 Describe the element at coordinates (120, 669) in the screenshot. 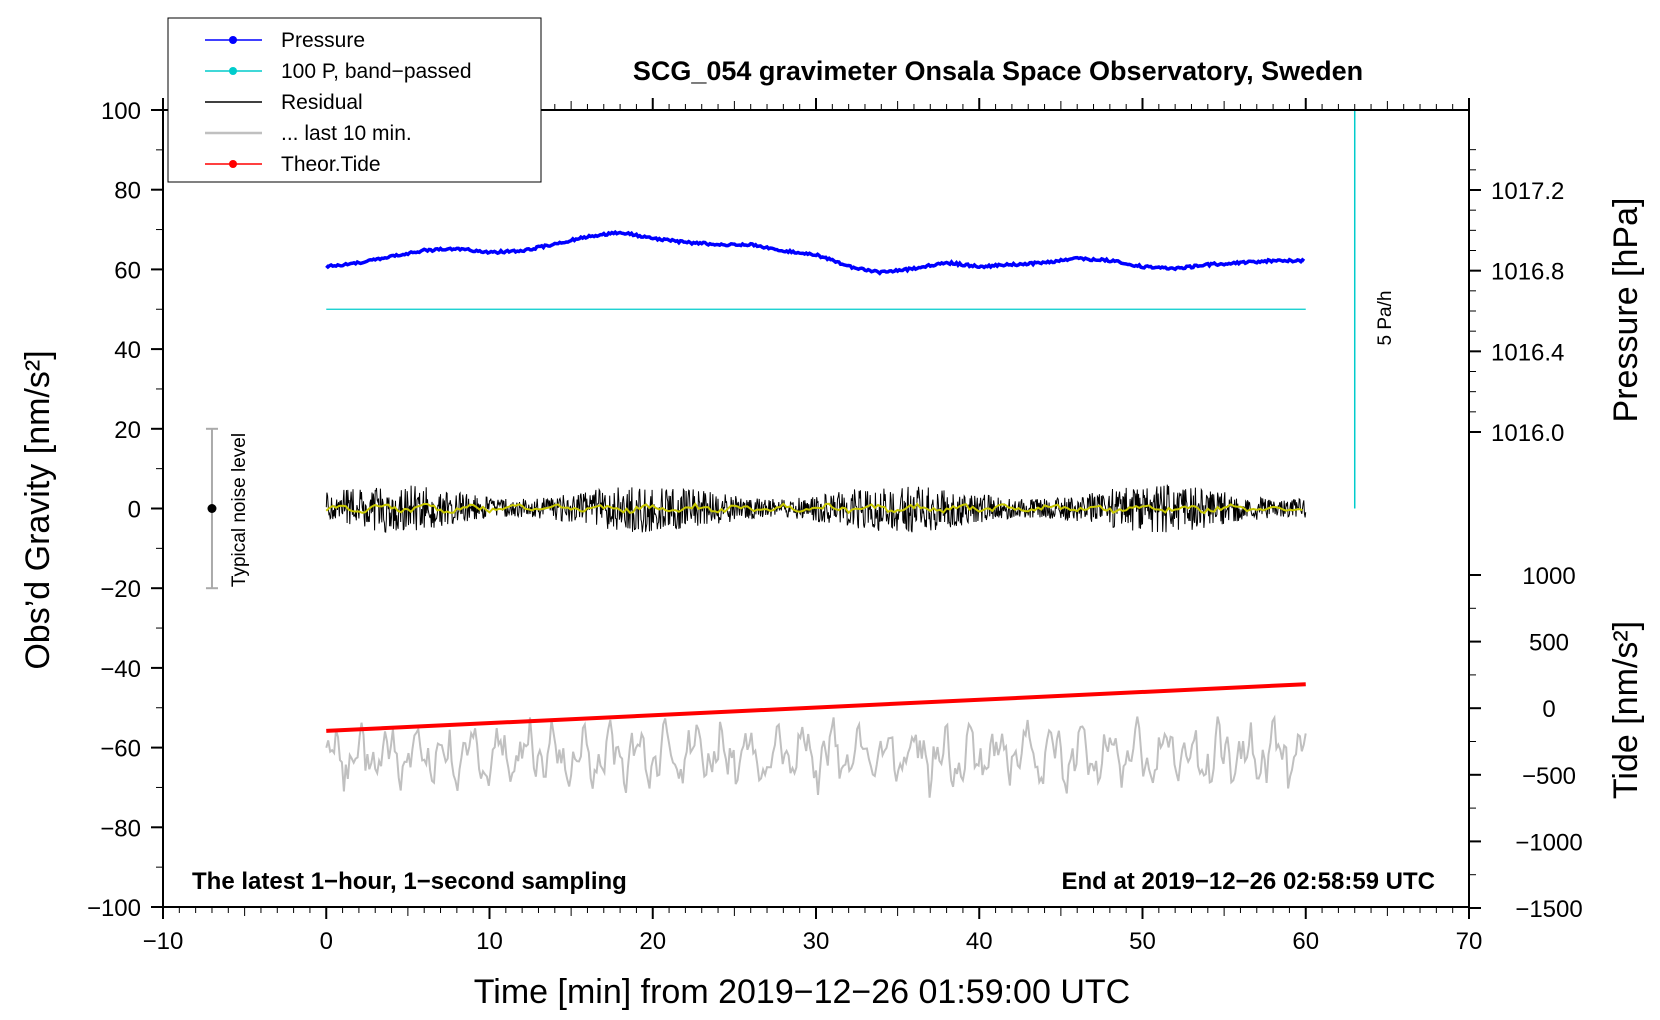

I see `y-tick-label: −40` at that location.